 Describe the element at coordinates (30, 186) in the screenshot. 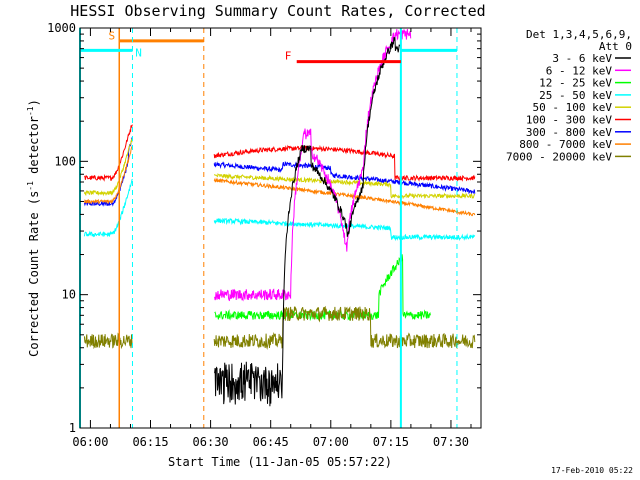

I see `y-axis-label-sup1: -1` at that location.